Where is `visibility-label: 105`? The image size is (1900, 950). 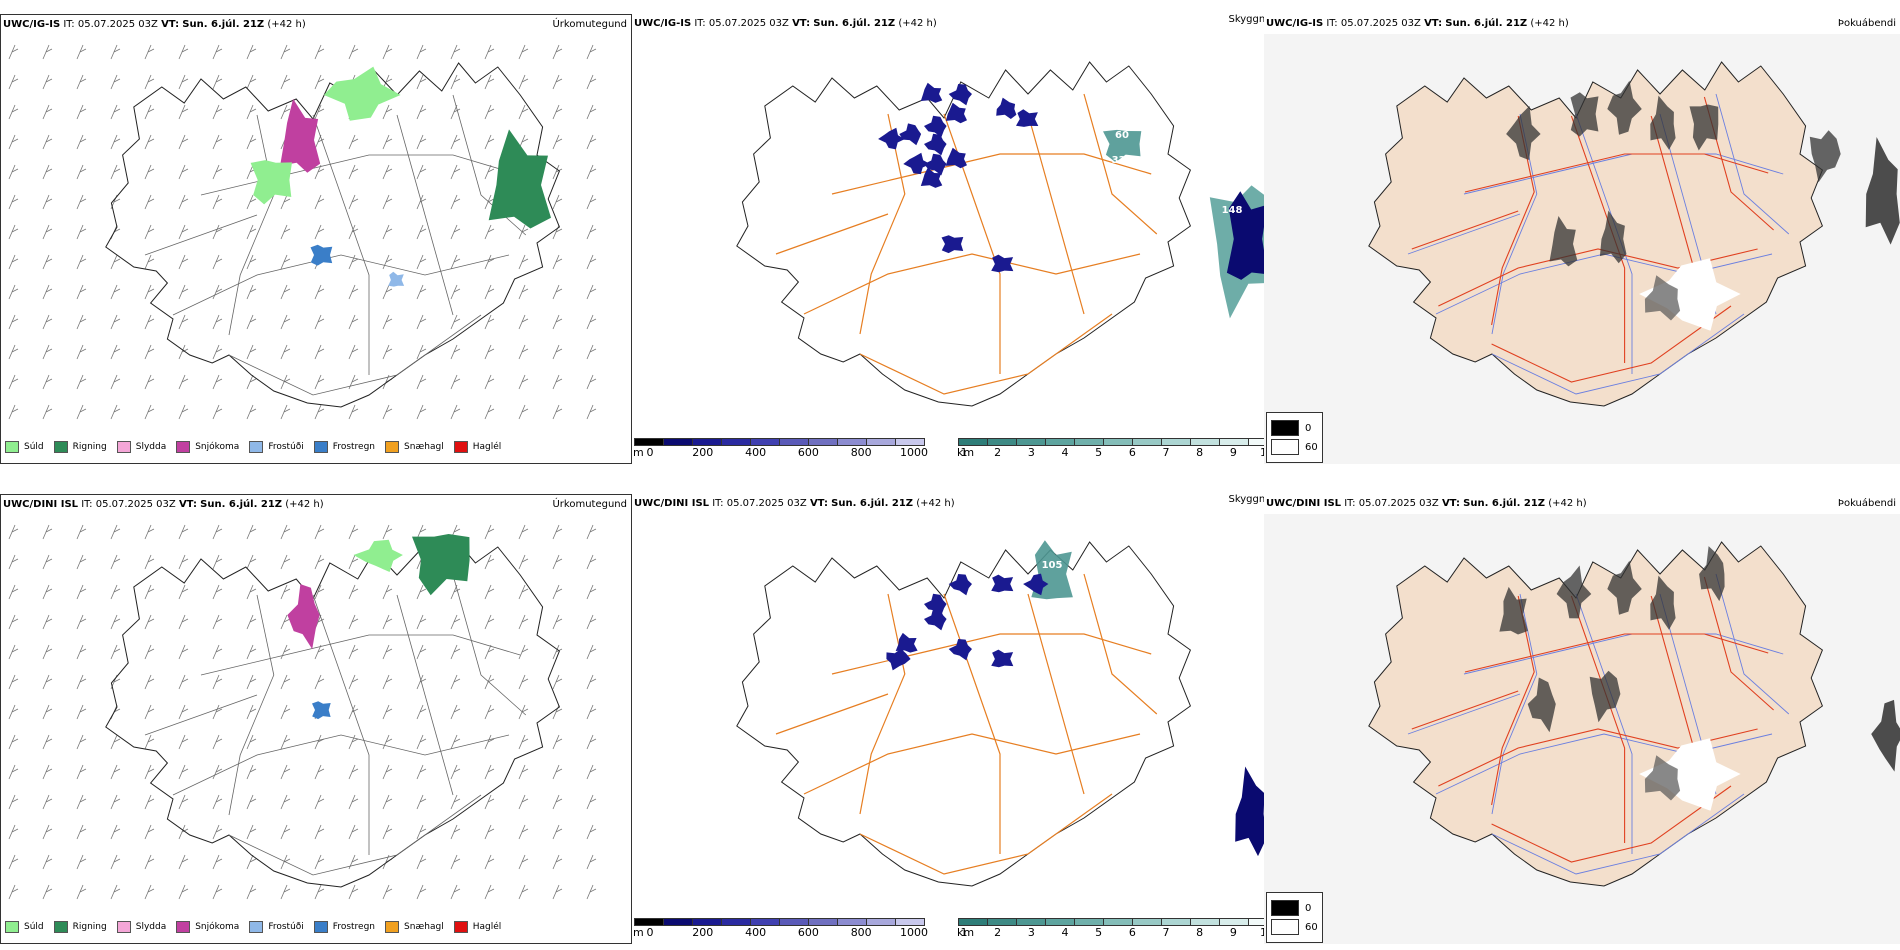 visibility-label: 105 is located at coordinates (1052, 565).